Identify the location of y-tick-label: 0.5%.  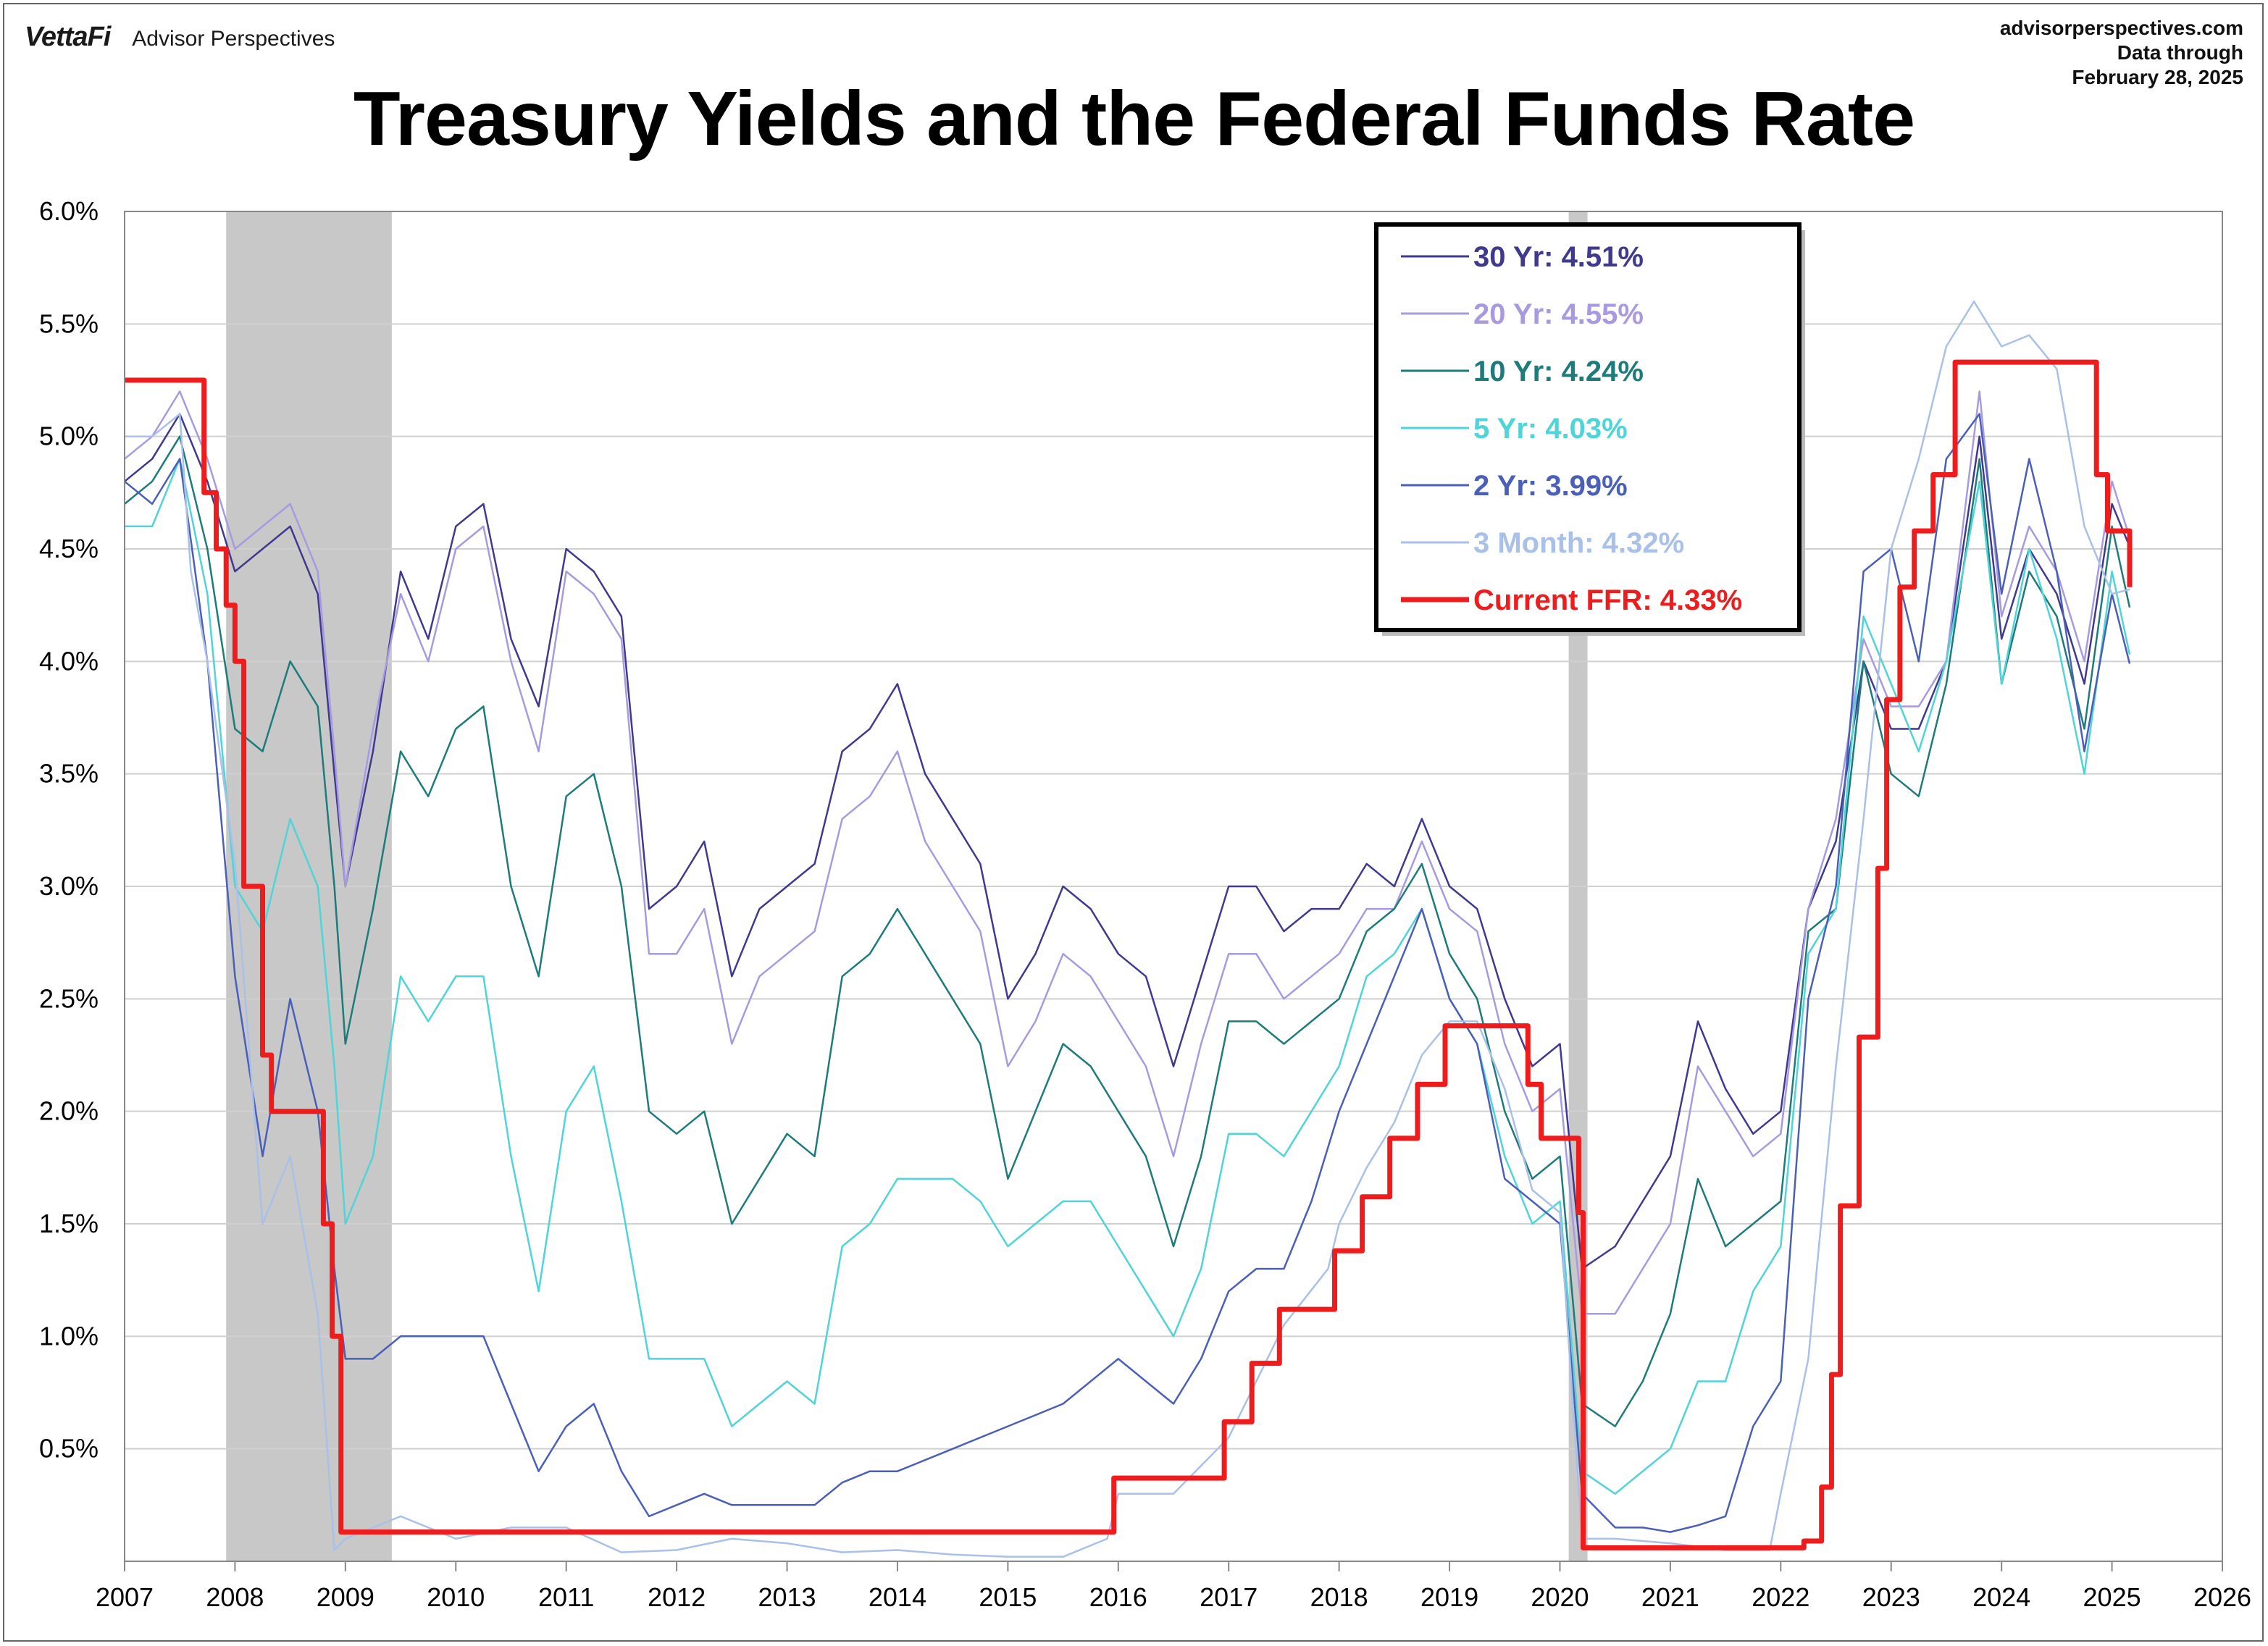
(69, 1449).